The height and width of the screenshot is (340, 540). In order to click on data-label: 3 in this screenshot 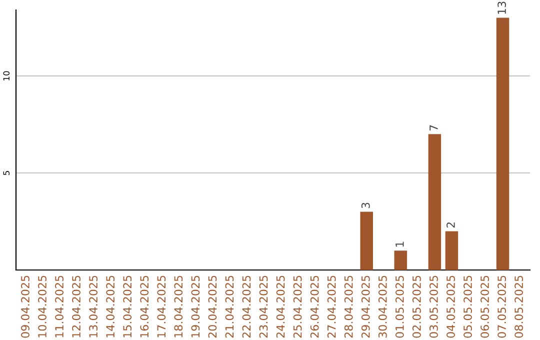, I will do `click(365, 205)`.